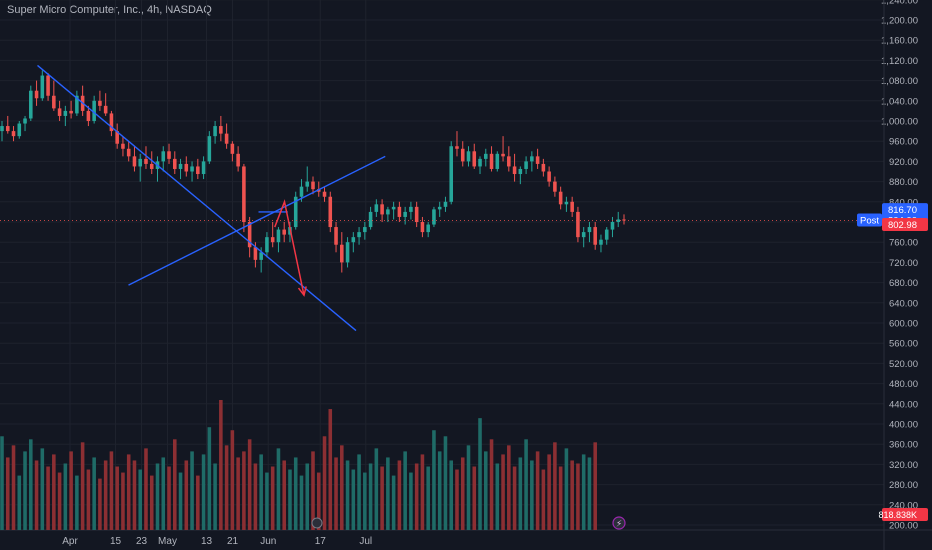 Image resolution: width=932 pixels, height=550 pixels. I want to click on y-tick-label: 200.00, so click(903, 526).